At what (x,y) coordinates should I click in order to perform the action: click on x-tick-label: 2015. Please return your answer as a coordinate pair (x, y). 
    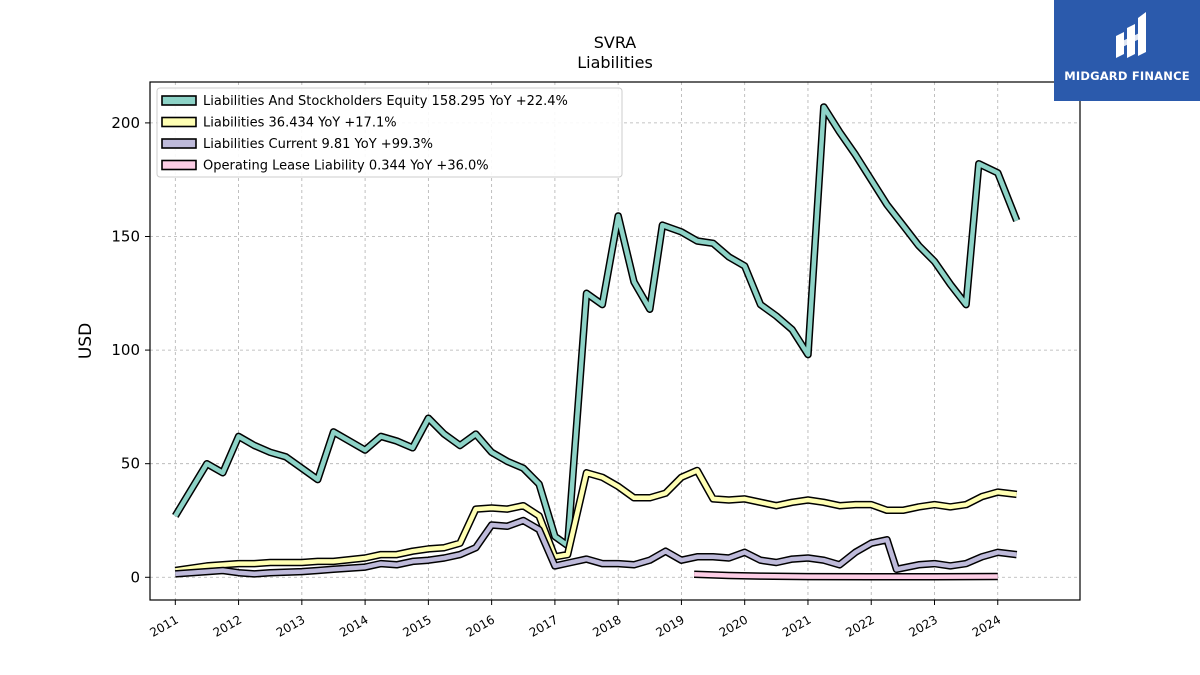
    Looking at the image, I should click on (416, 625).